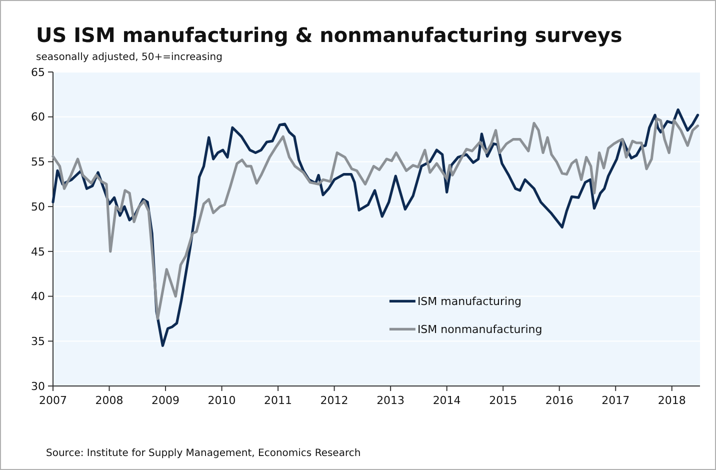 This screenshot has width=716, height=470. I want to click on y-tick-label: 45, so click(38, 251).